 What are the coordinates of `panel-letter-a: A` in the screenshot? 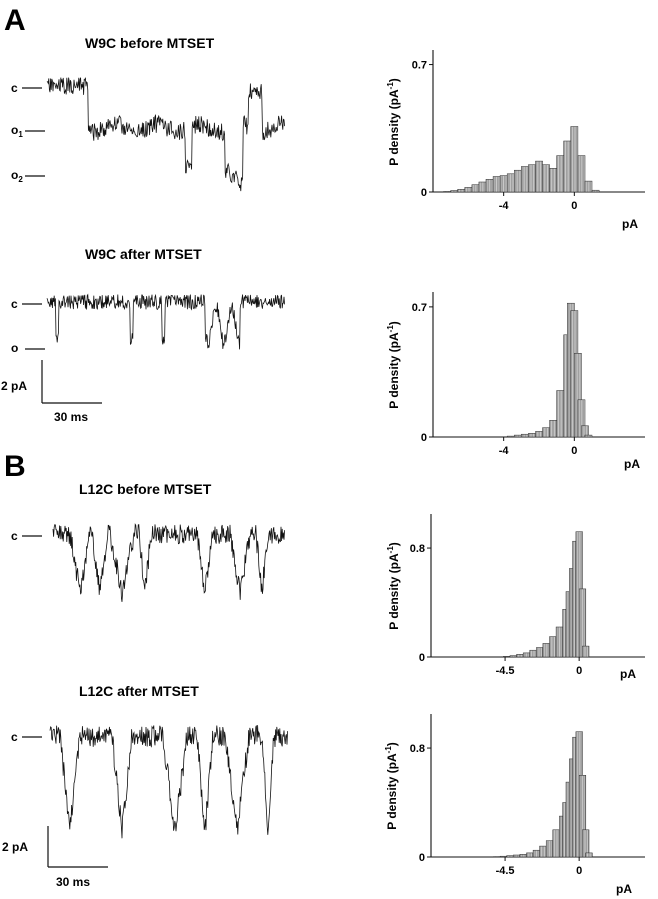 It's located at (15, 20).